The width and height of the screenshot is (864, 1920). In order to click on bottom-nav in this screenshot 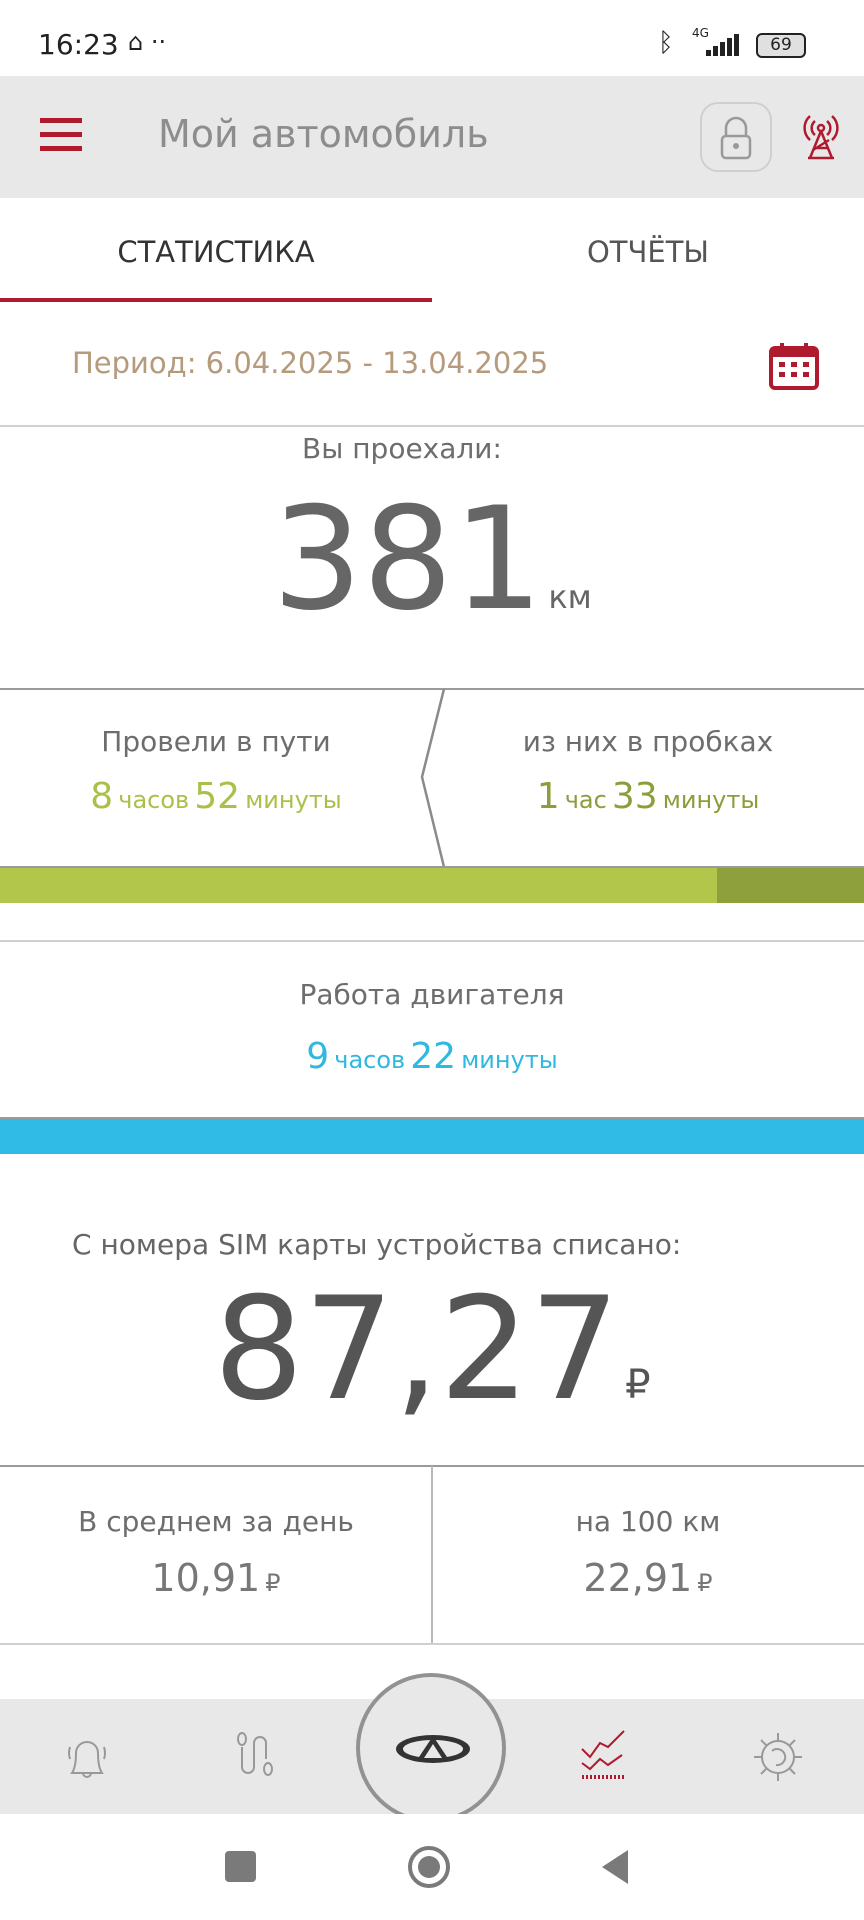, I will do `click(432, 1748)`.